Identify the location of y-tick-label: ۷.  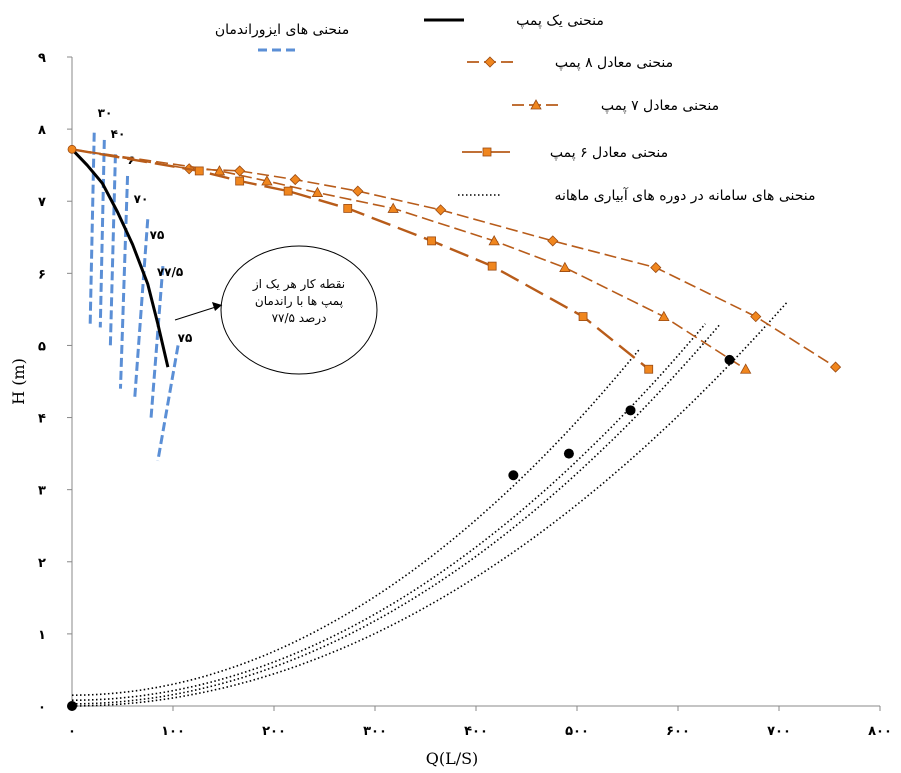
(42, 202).